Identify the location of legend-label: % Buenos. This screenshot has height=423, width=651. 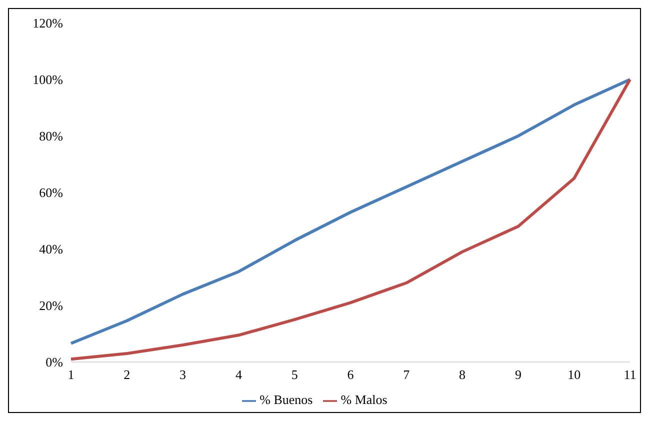
(286, 399).